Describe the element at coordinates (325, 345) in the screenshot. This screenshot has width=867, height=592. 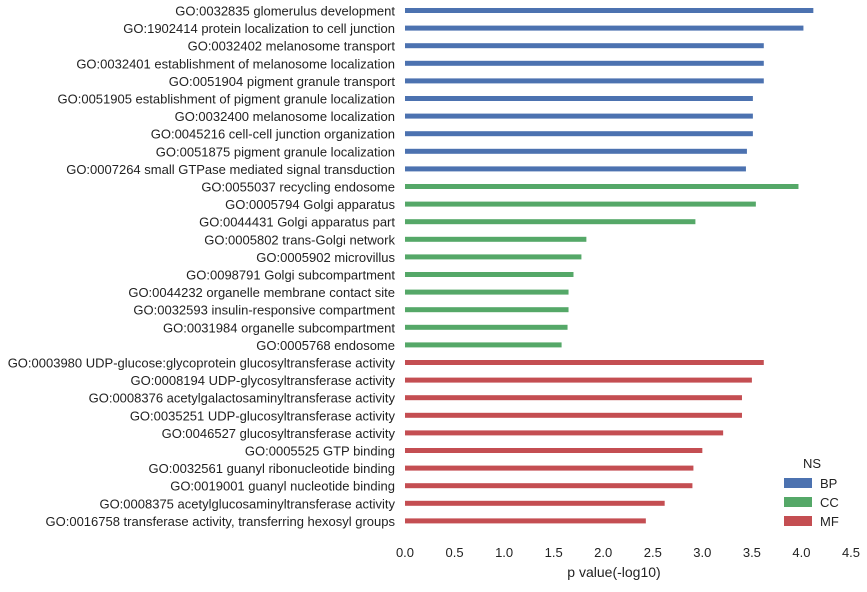
I see `category-label: GO:0005768 endosome` at that location.